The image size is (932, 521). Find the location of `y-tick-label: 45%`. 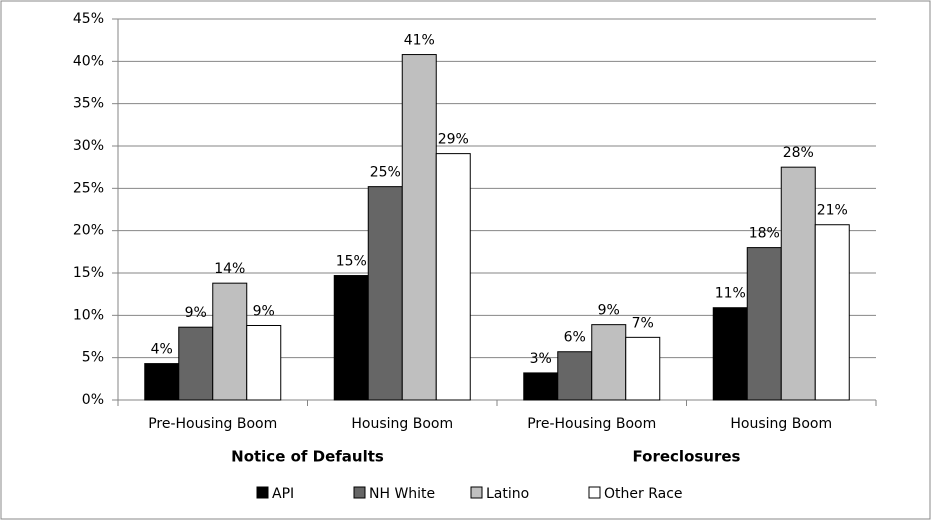

y-tick-label: 45% is located at coordinates (88, 19).